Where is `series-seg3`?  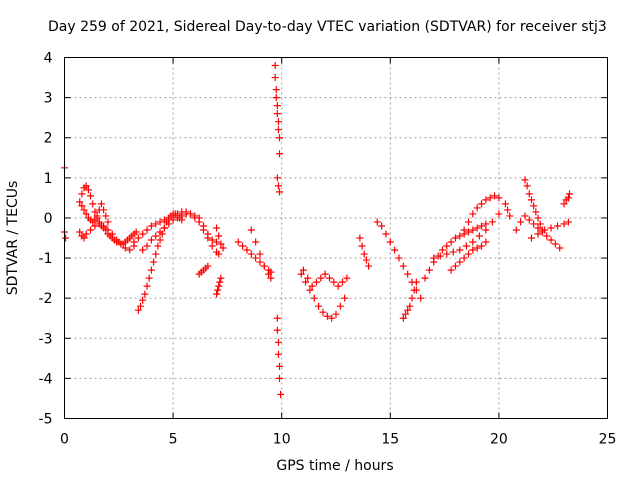 series-seg3 is located at coordinates (107, 237).